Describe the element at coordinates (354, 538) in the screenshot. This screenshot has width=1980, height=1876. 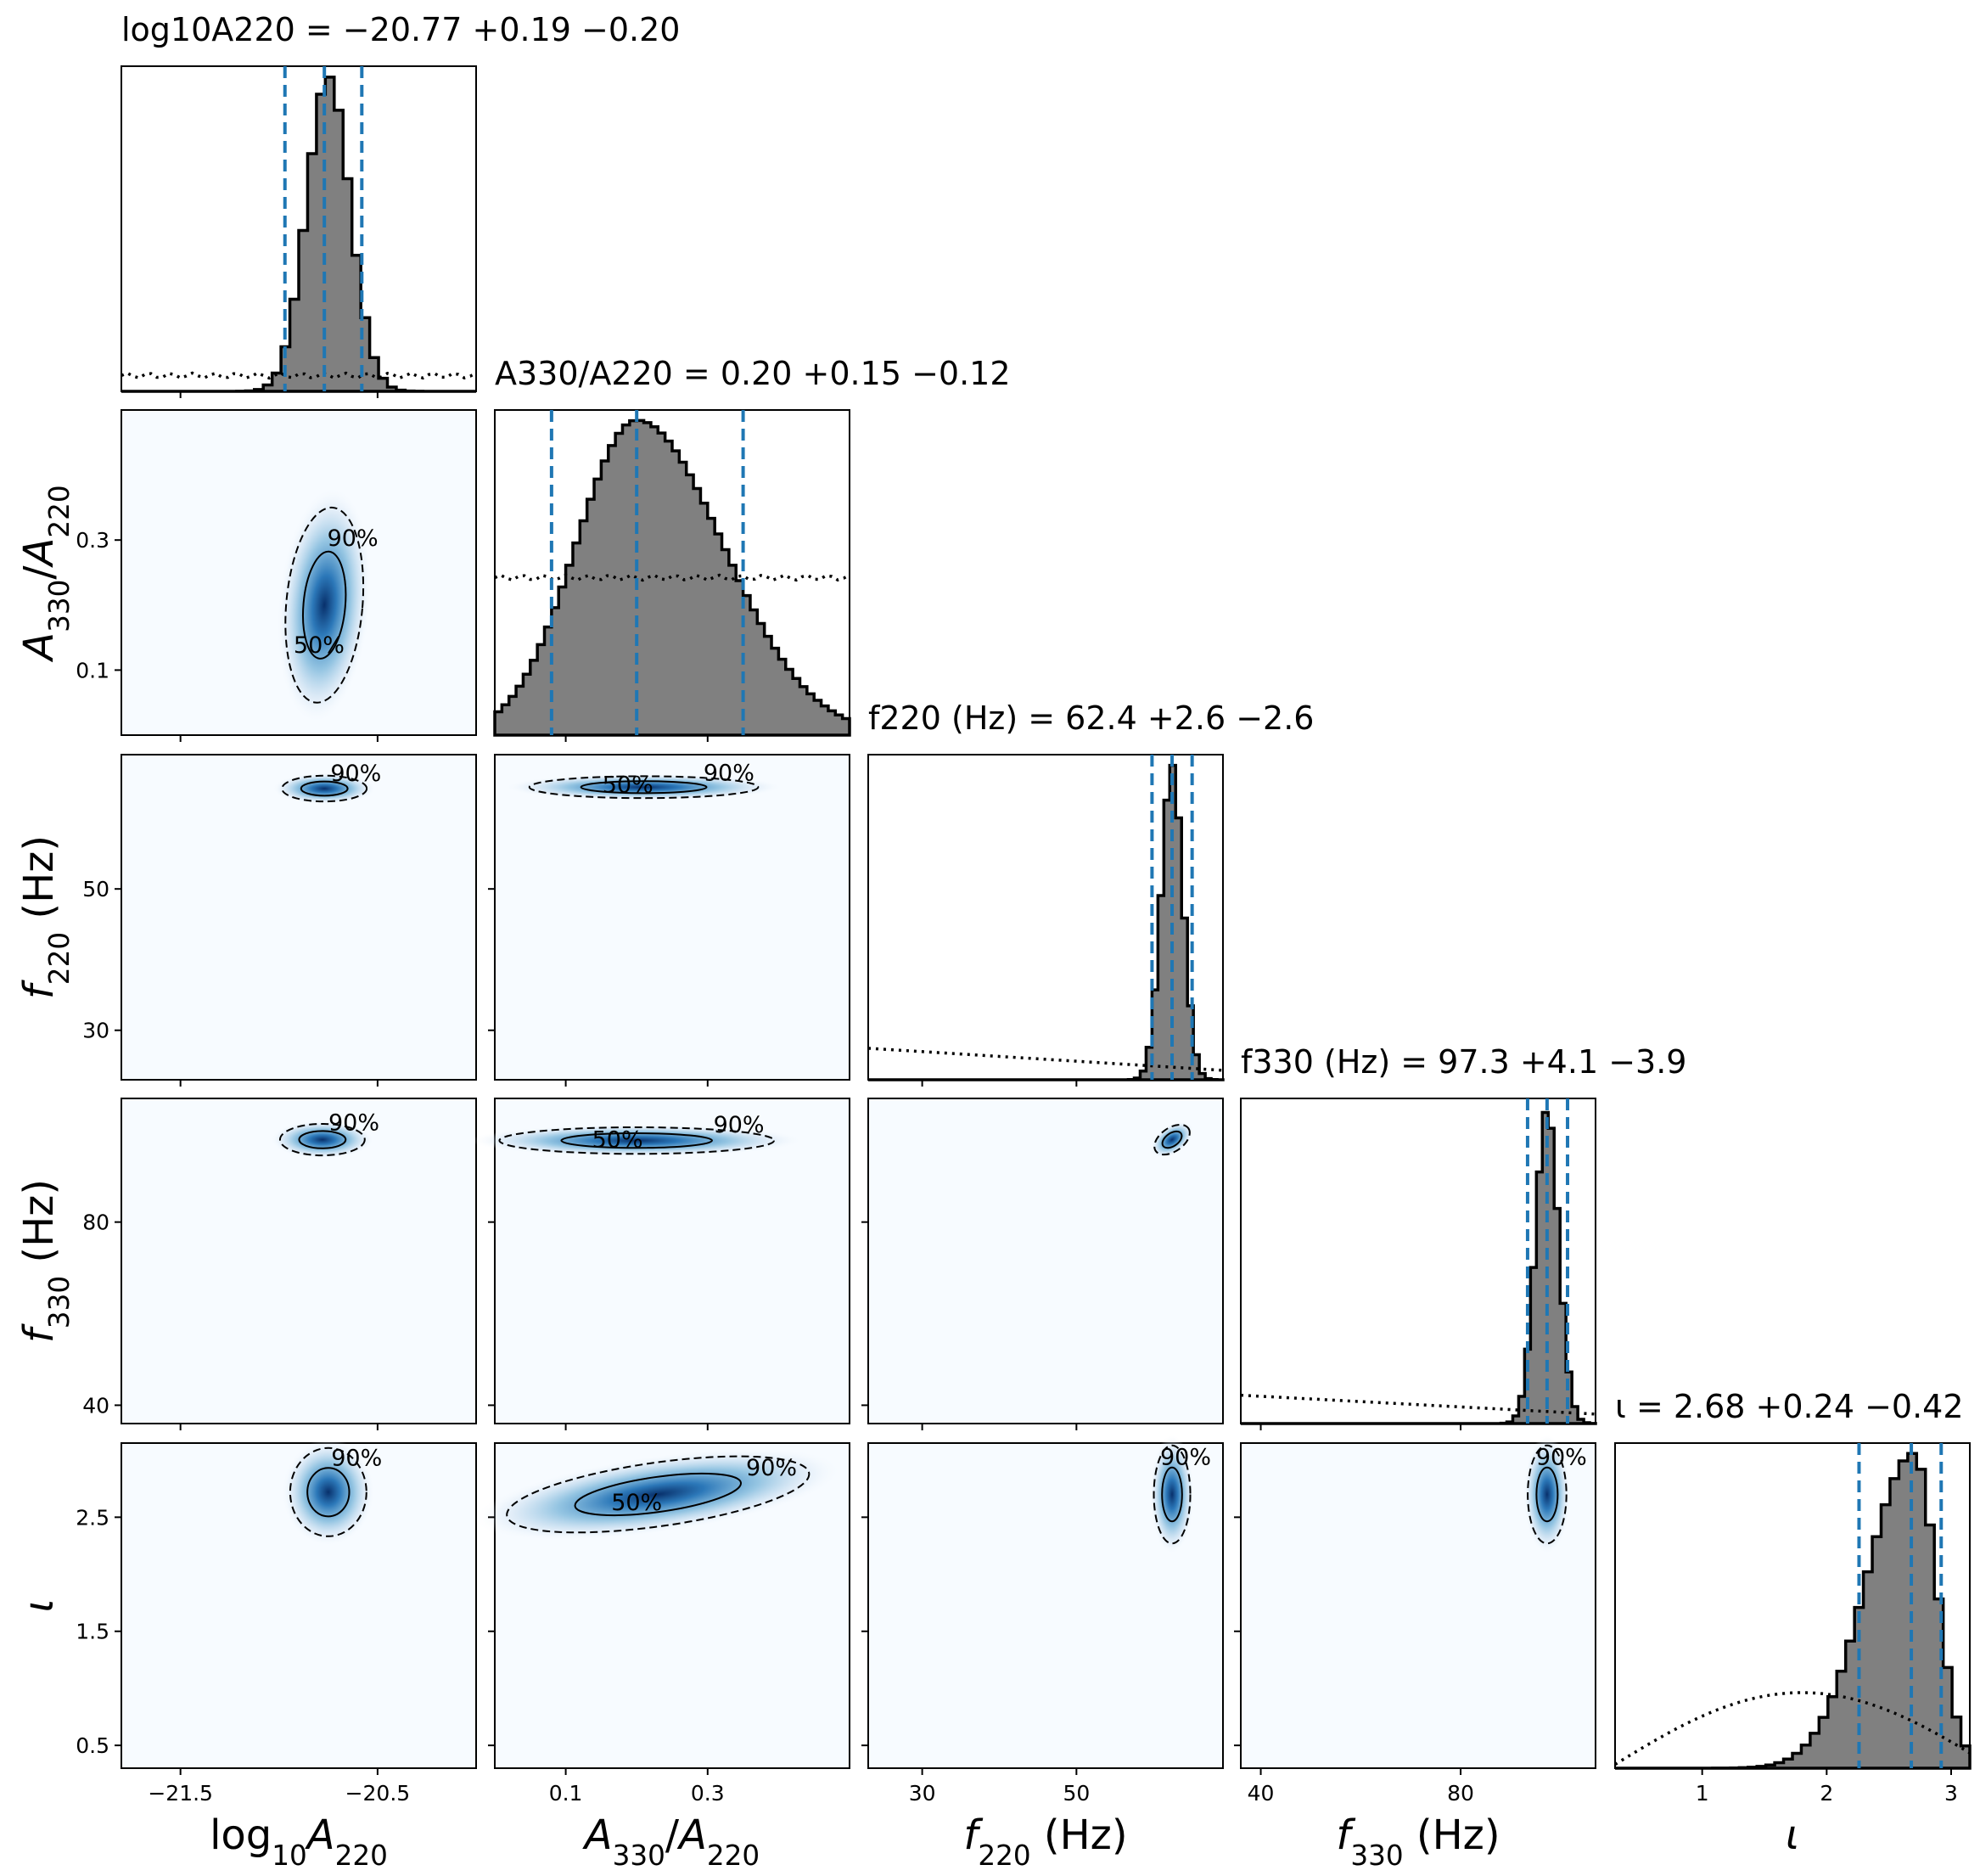
I see `contour-label-90-1-0: 90%` at that location.